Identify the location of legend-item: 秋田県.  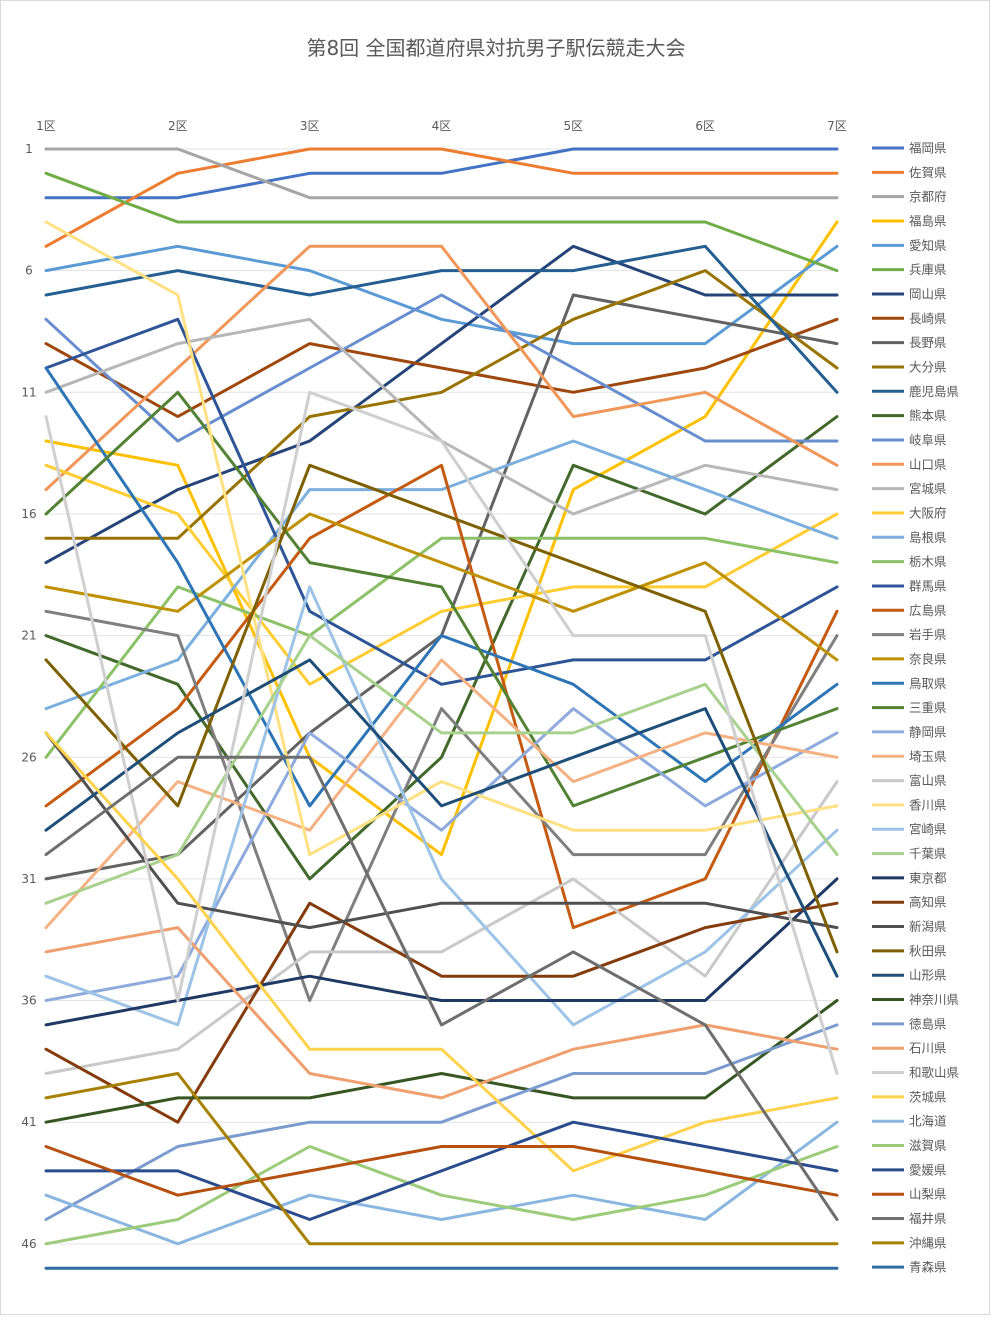
(909, 950).